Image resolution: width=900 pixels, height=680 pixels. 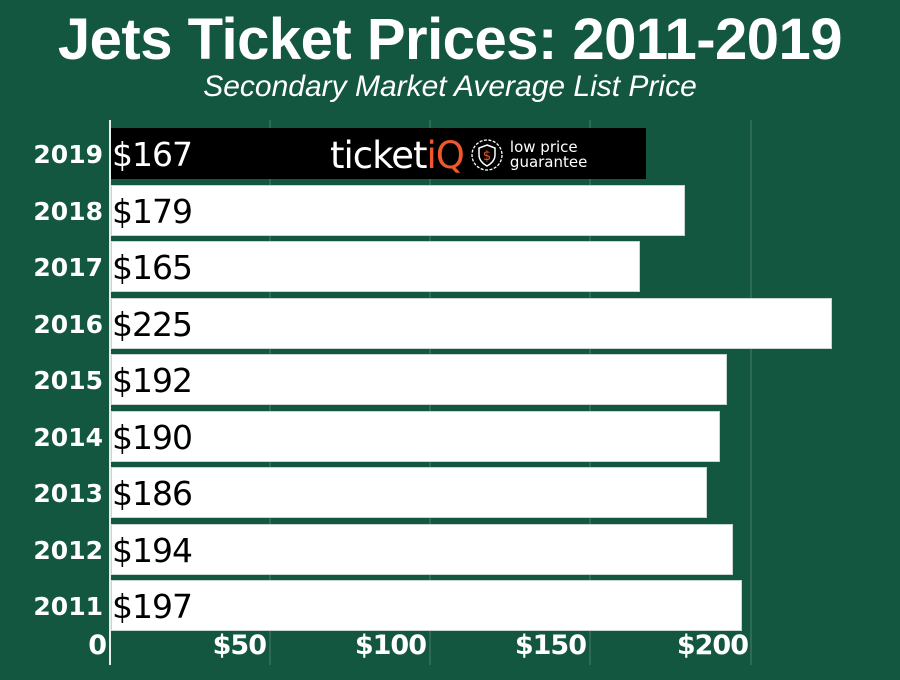 What do you see at coordinates (152, 606) in the screenshot?
I see `bar-value-label: $197` at bounding box center [152, 606].